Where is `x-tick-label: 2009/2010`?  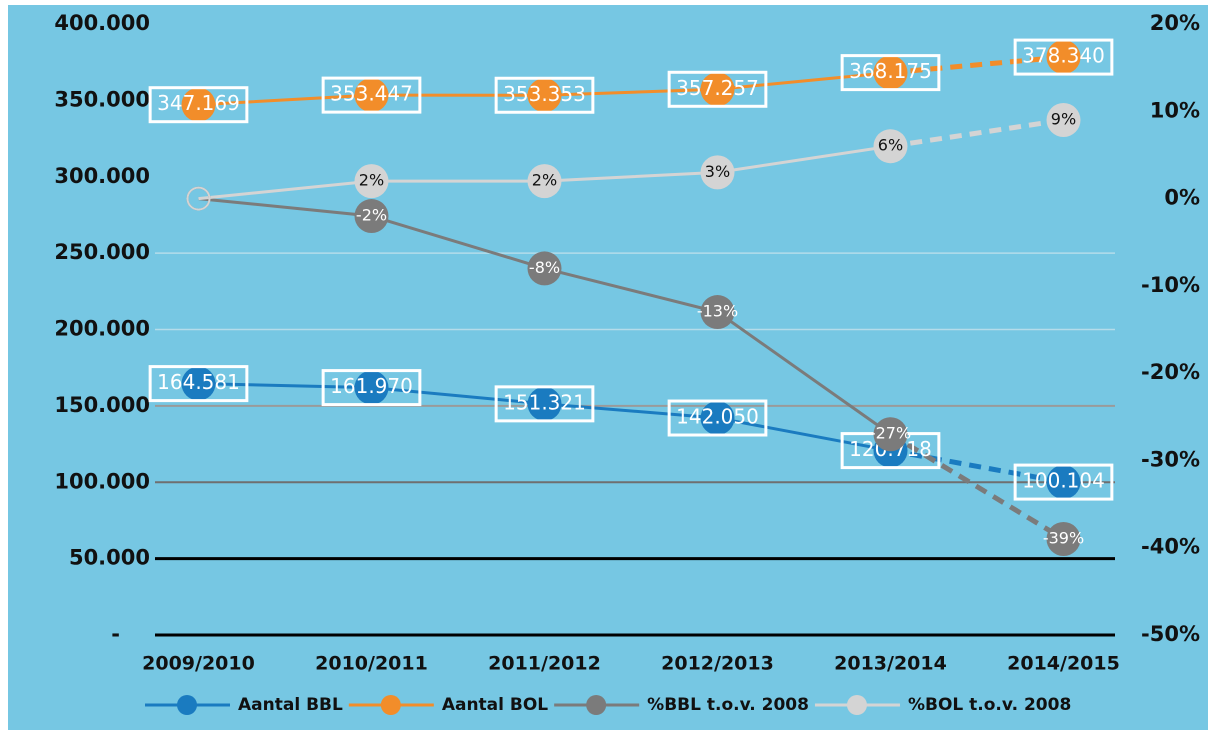 x-tick-label: 2009/2010 is located at coordinates (198, 664).